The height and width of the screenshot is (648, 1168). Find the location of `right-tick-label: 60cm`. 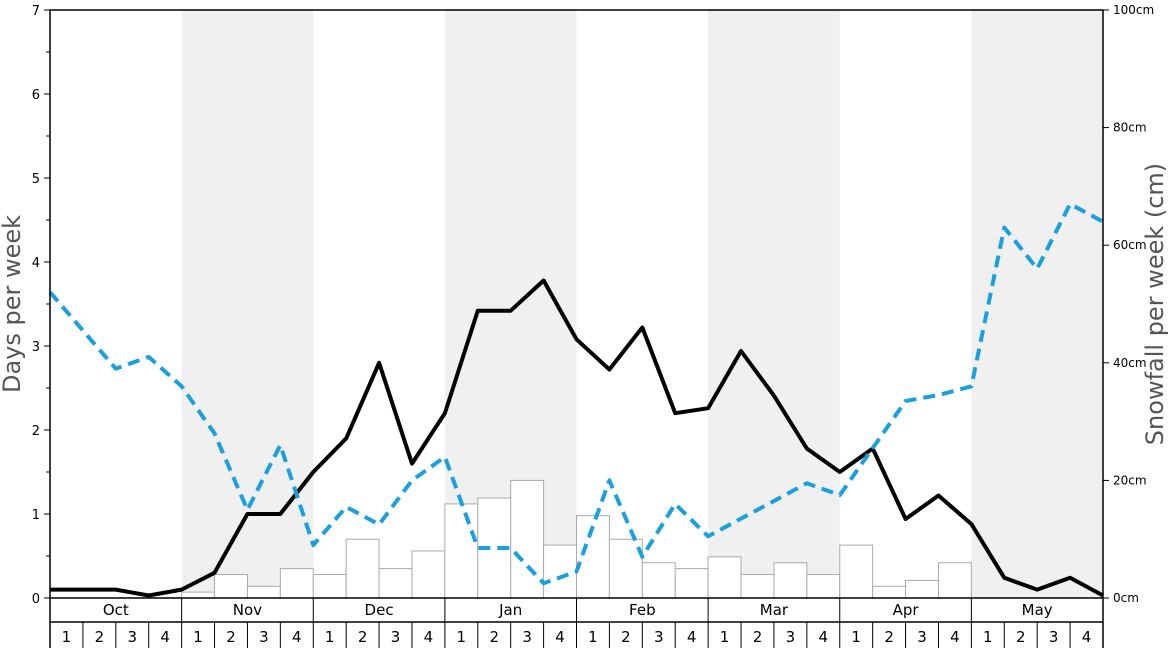

right-tick-label: 60cm is located at coordinates (1130, 245).